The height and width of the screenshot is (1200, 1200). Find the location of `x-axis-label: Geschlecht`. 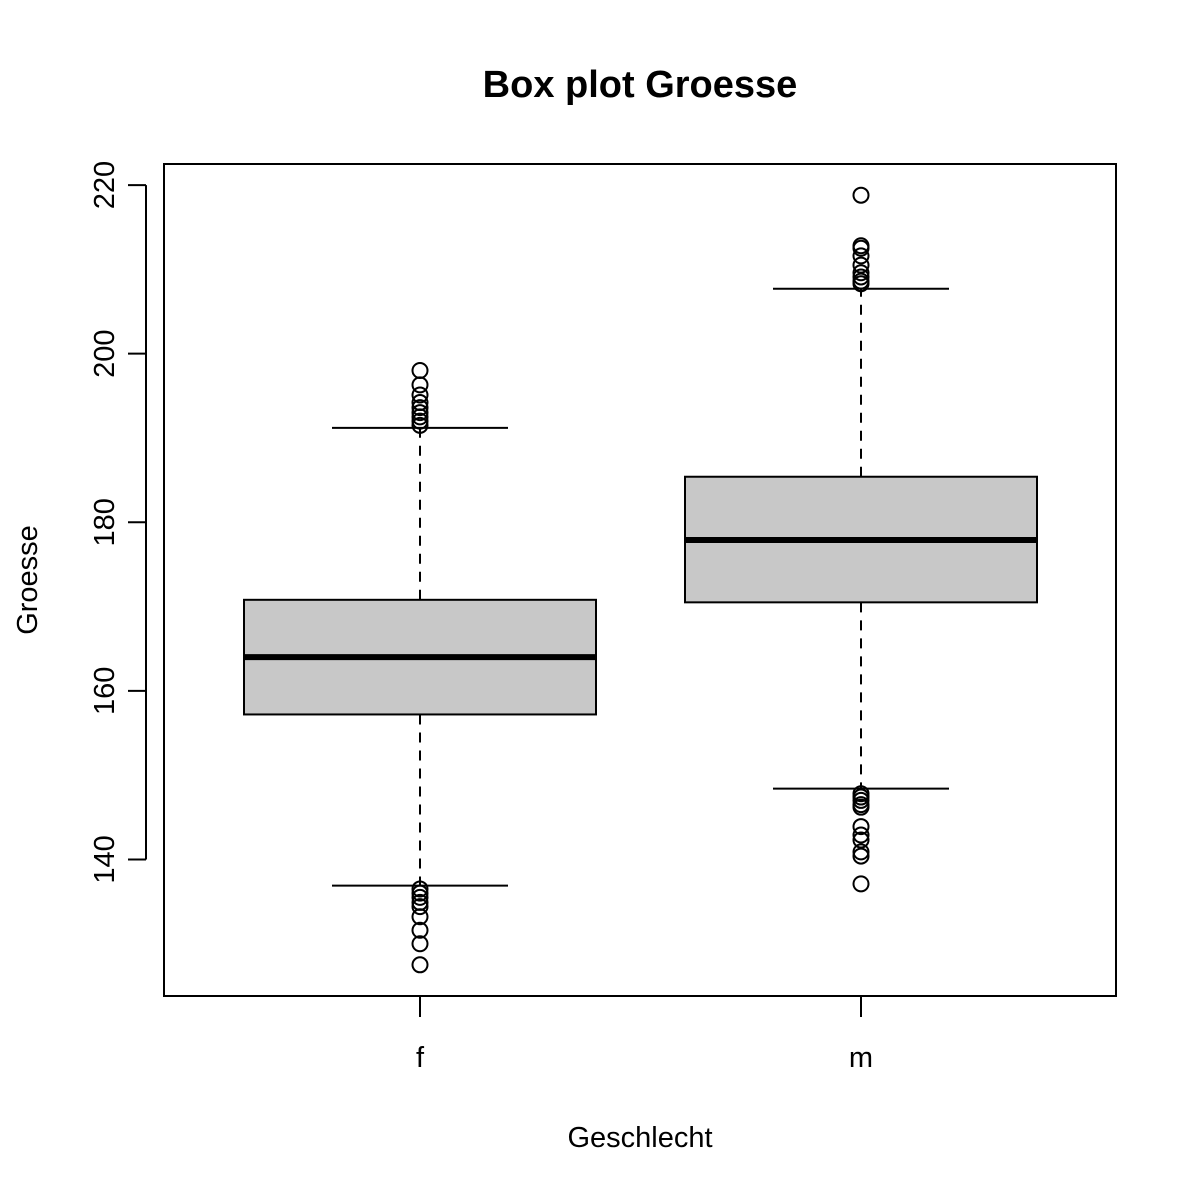

x-axis-label: Geschlecht is located at coordinates (639, 1138).